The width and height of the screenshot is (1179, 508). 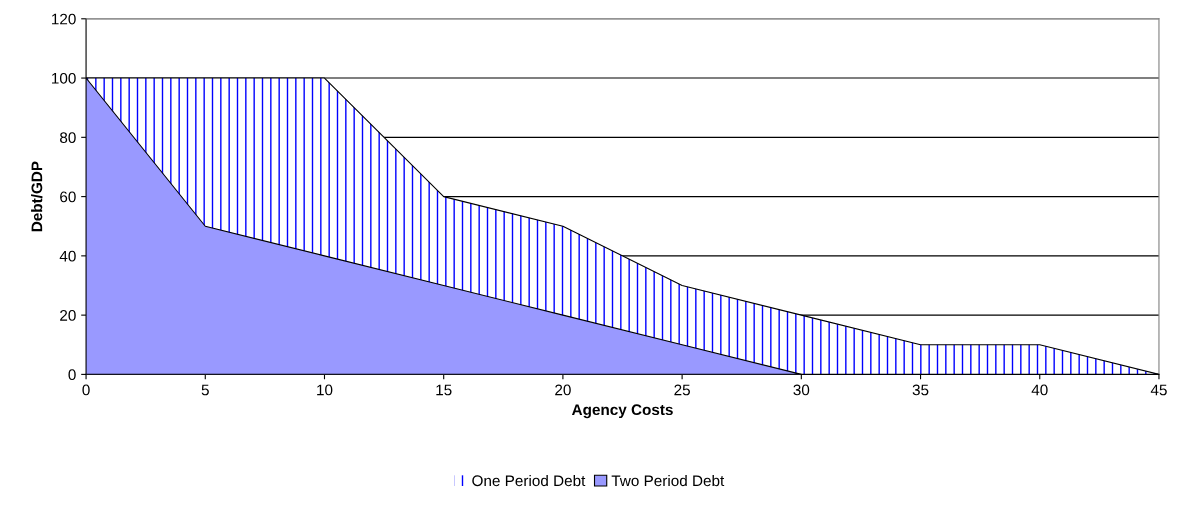 I want to click on legend-label: Two Period Debt, so click(x=668, y=480).